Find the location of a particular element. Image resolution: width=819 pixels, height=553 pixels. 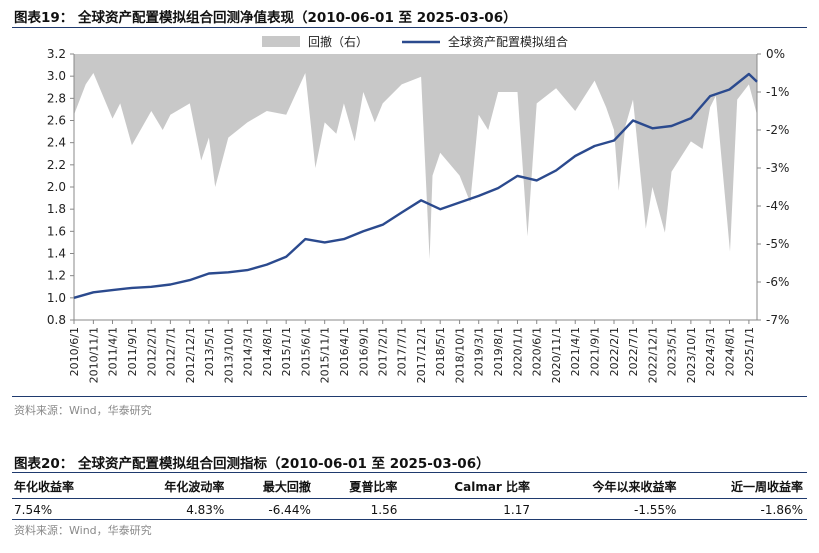

x-tick-label: 2020/6/1 is located at coordinates (537, 351).